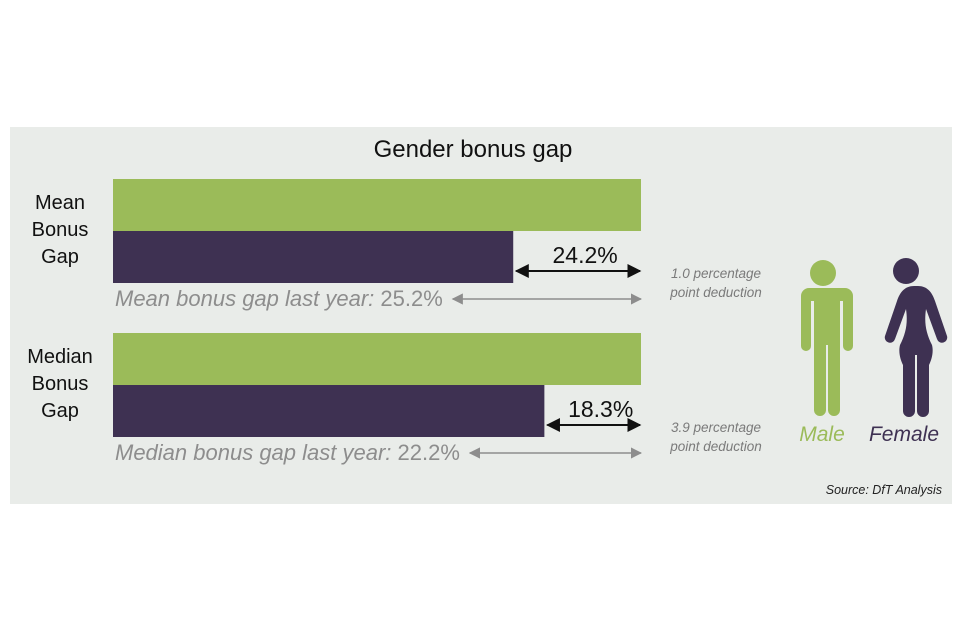  What do you see at coordinates (716, 273) in the screenshot?
I see `deduction-note-line: 1.0 percentage` at bounding box center [716, 273].